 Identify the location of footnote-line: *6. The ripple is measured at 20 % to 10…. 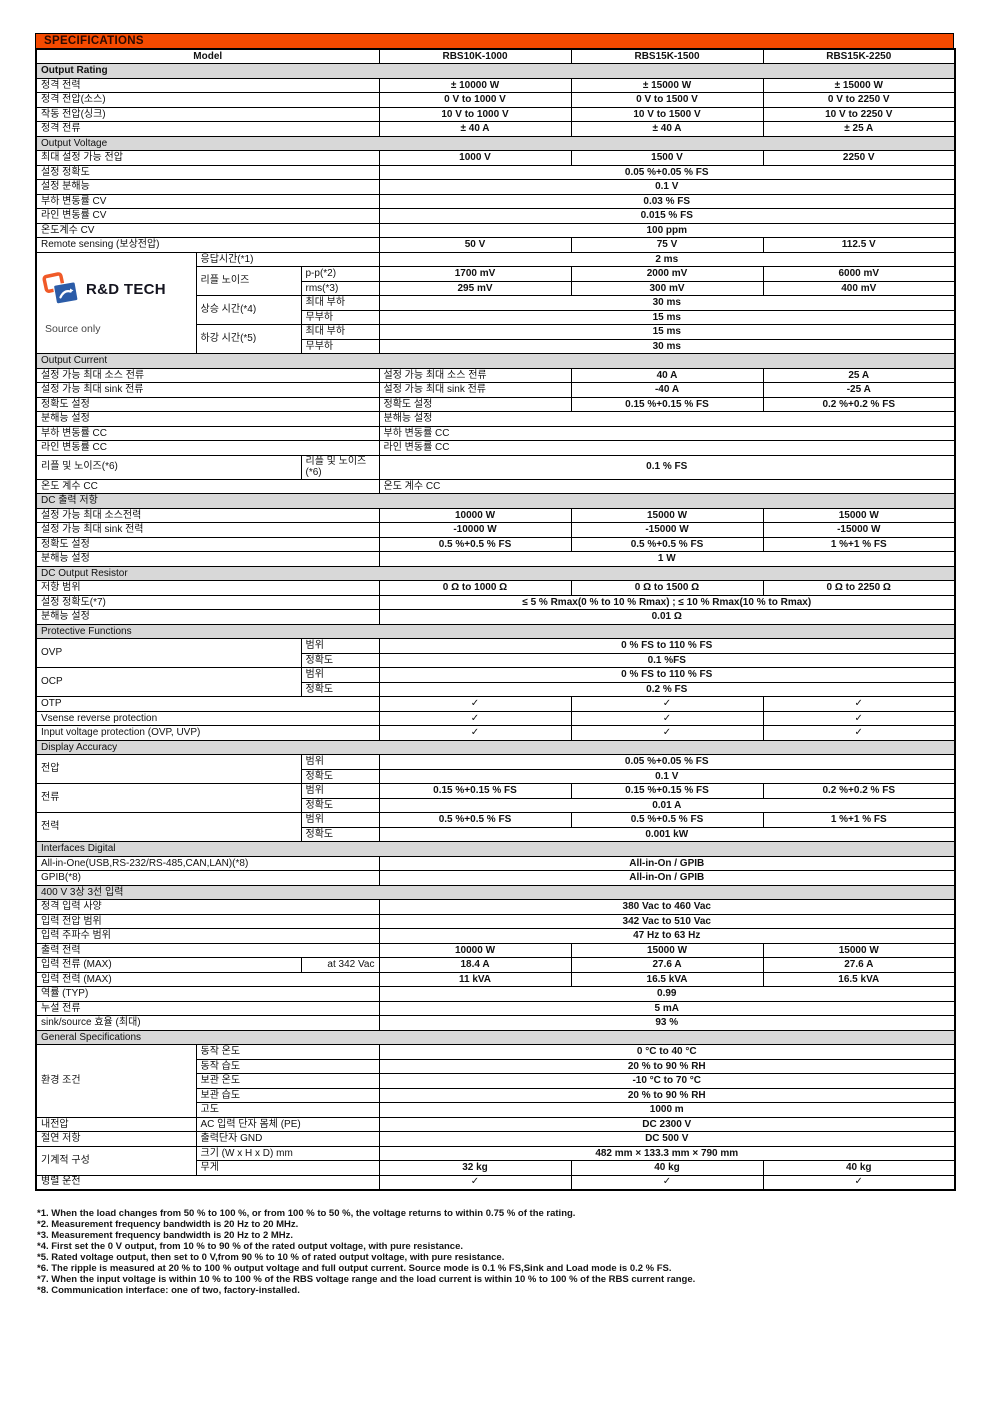
(354, 1268).